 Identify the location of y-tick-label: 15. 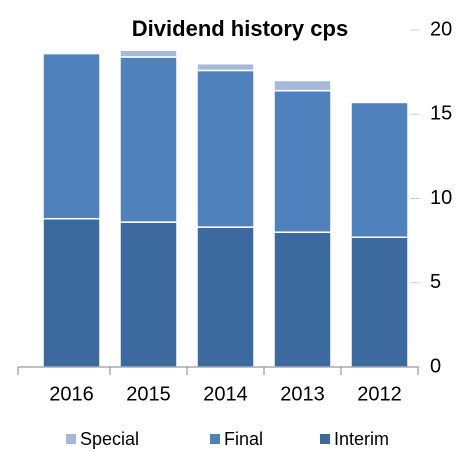
(441, 114).